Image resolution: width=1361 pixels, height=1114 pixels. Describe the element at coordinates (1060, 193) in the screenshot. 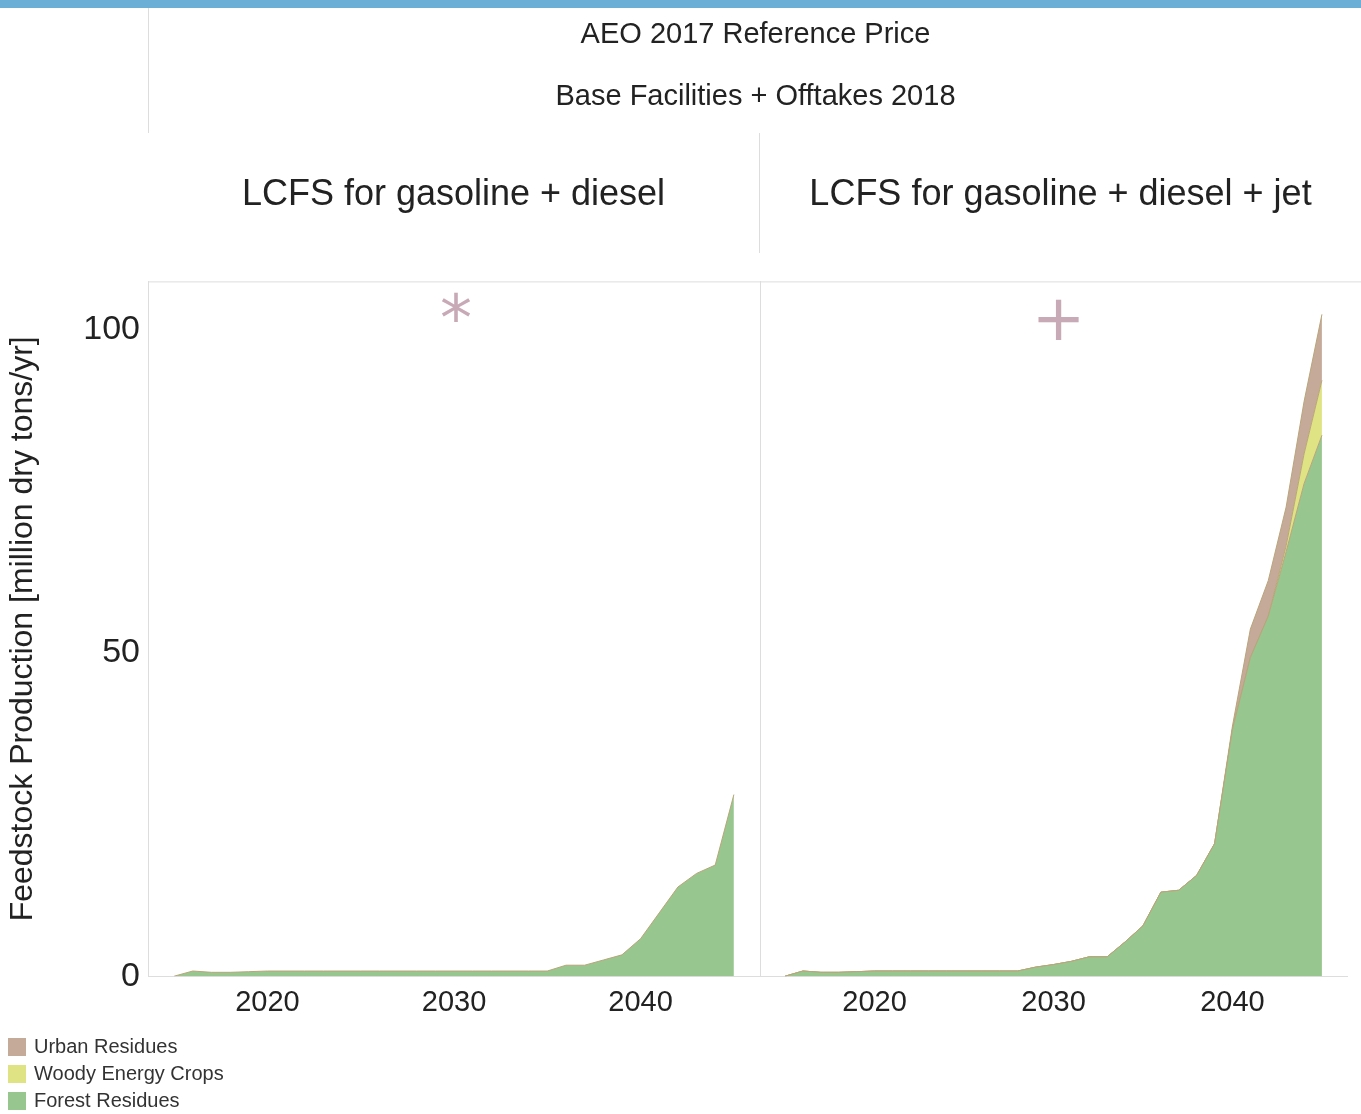

I see `chart-title: LCFS for gasoline + diesel + jet` at that location.